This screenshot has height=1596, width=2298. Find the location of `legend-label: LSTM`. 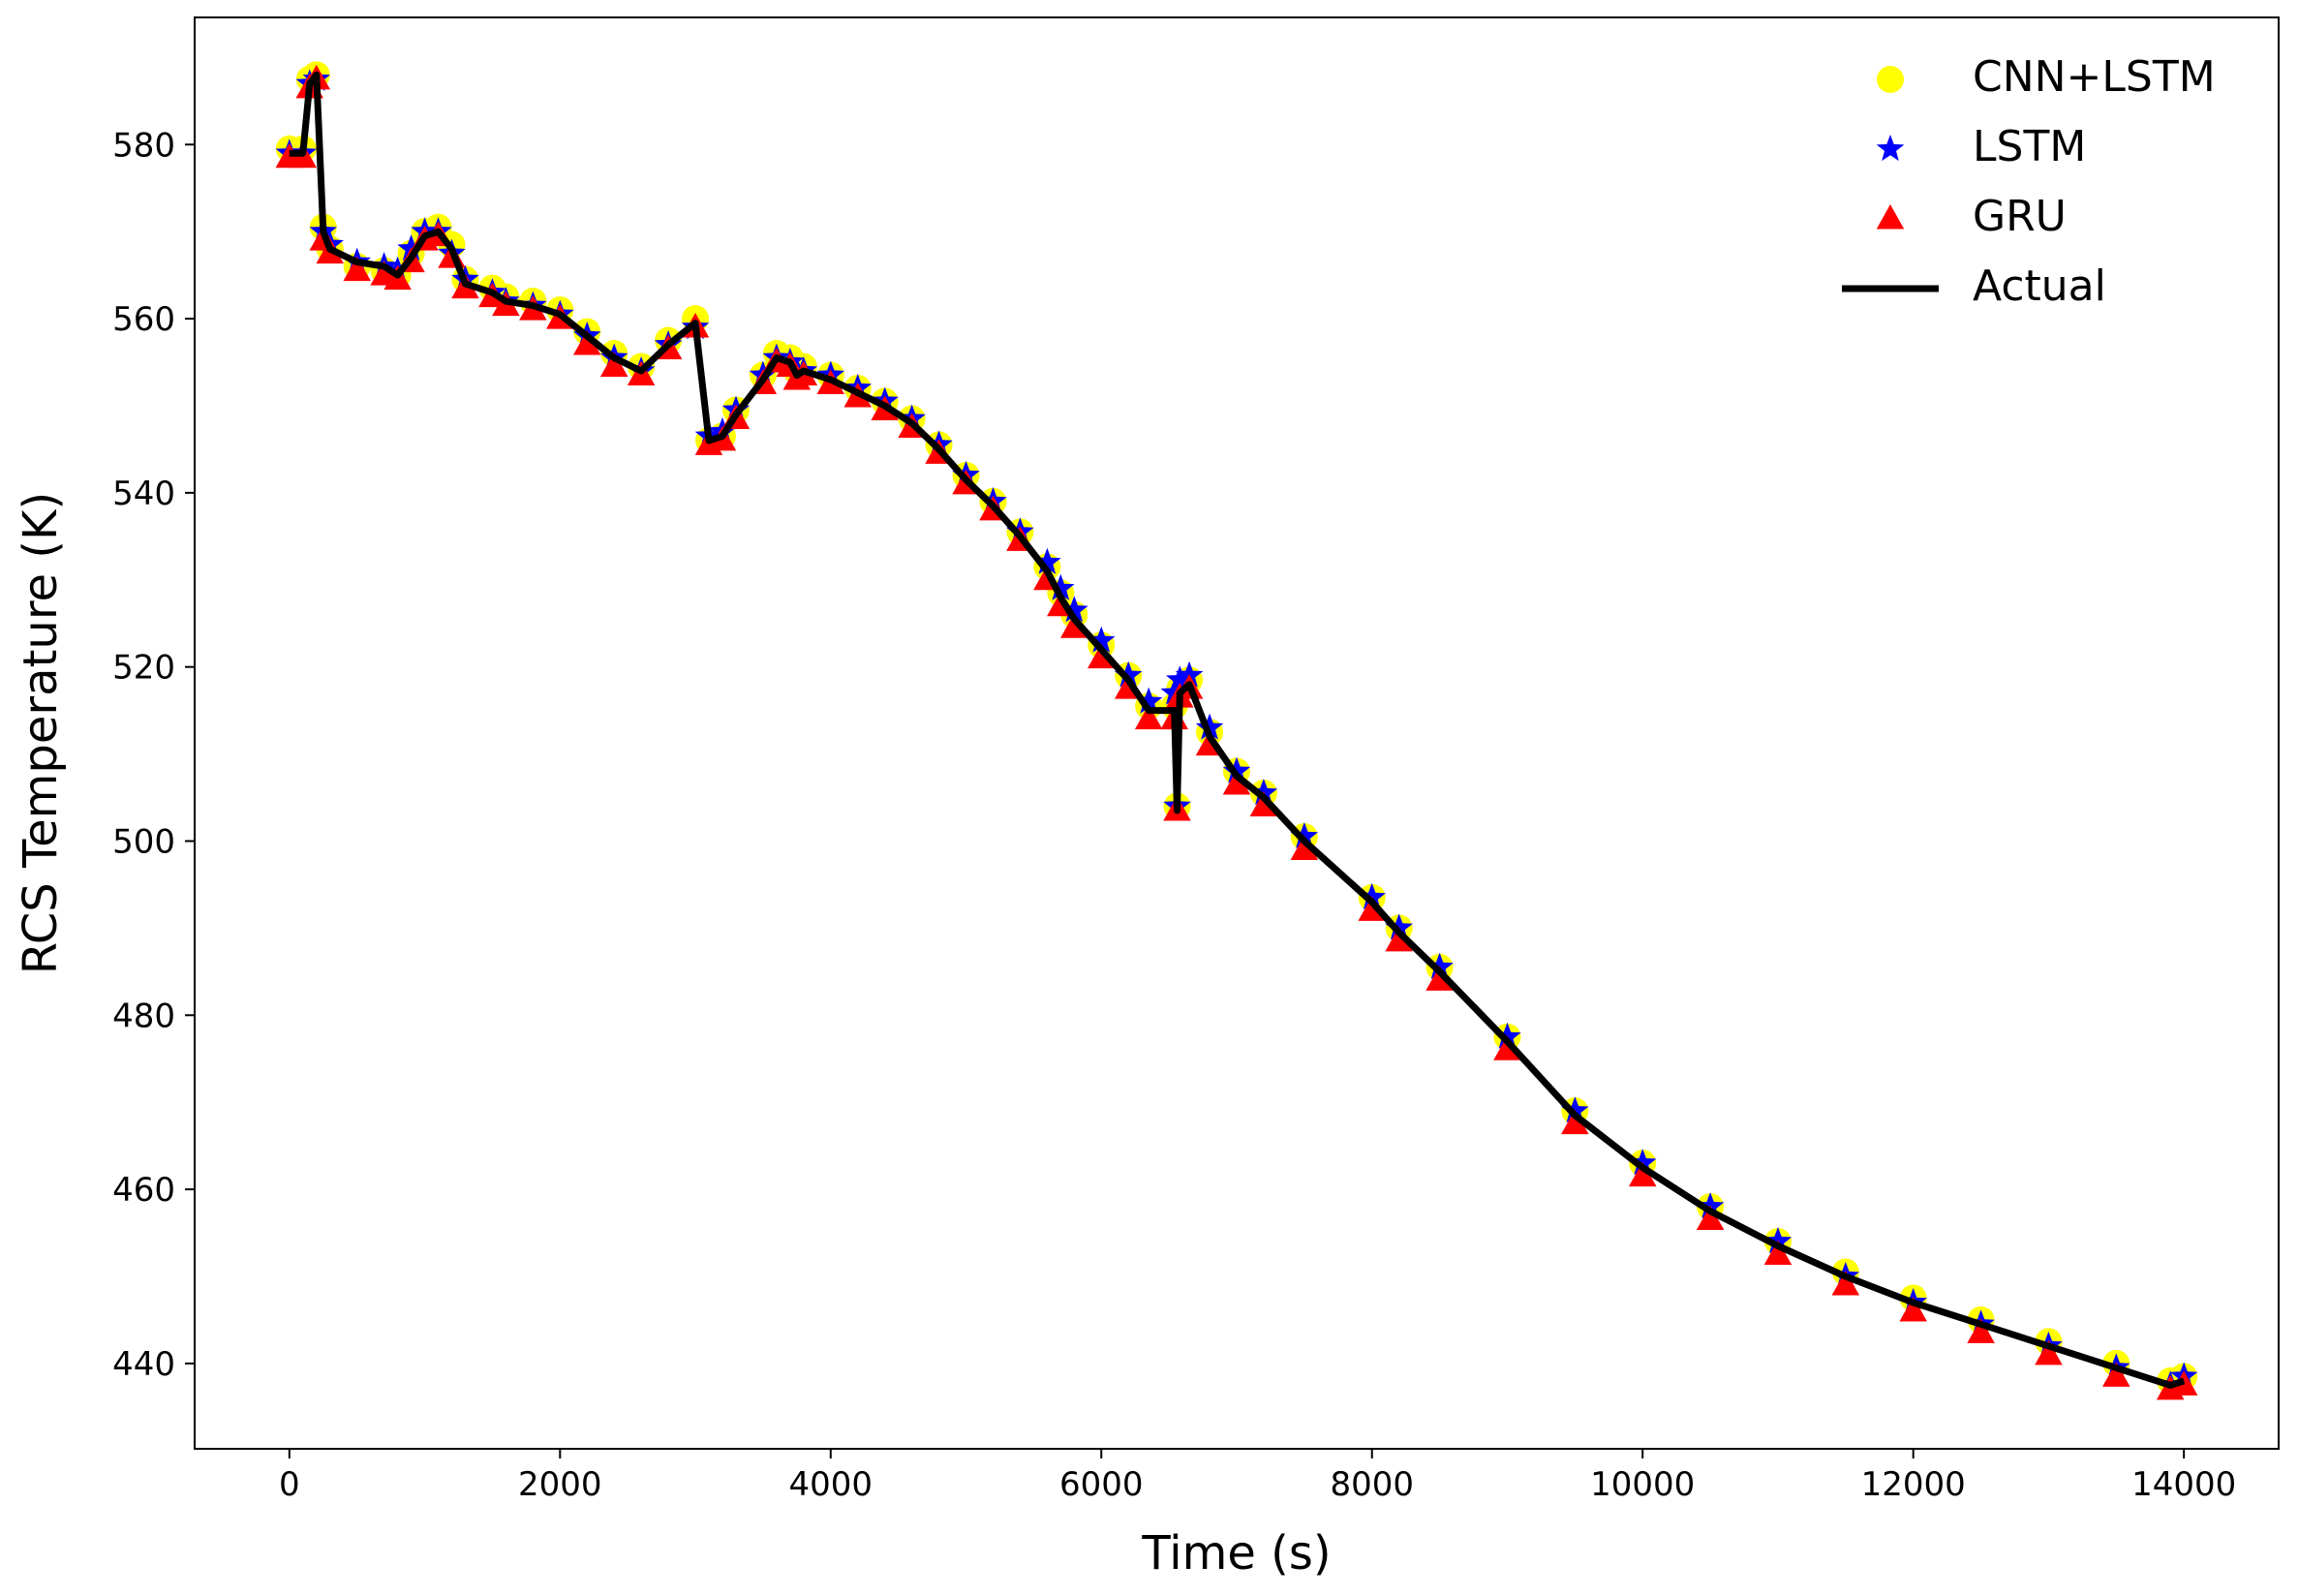

legend-label: LSTM is located at coordinates (2029, 146).